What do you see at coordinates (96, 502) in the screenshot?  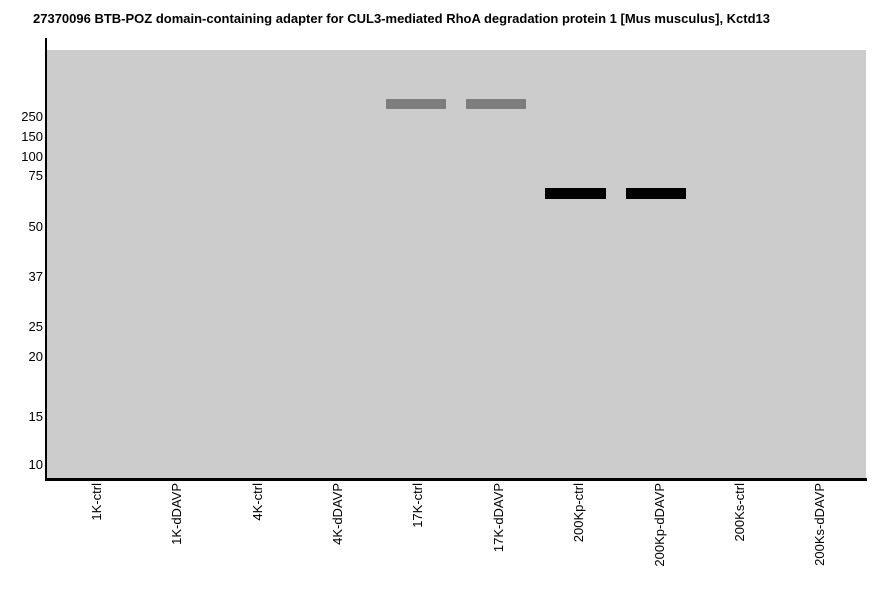 I see `lane-label-text: 1K-ctrl` at bounding box center [96, 502].